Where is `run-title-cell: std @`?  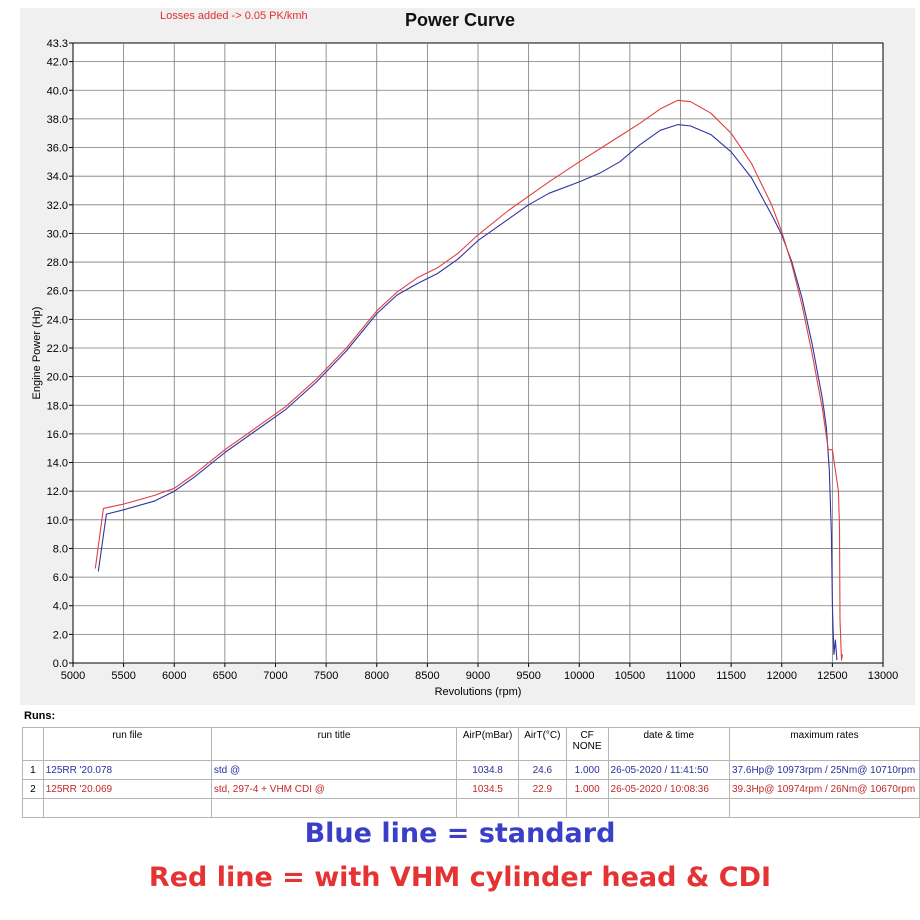
run-title-cell: std @ is located at coordinates (334, 770).